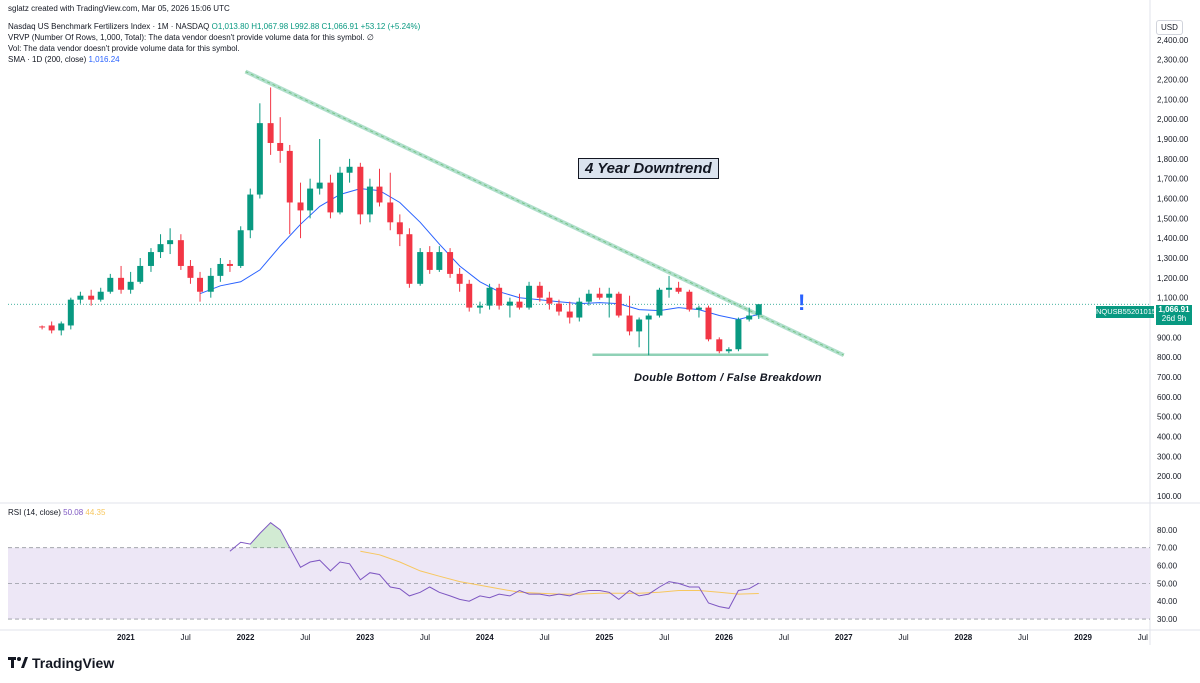  What do you see at coordinates (605, 637) in the screenshot?
I see `time-tick-label: 2025` at bounding box center [605, 637].